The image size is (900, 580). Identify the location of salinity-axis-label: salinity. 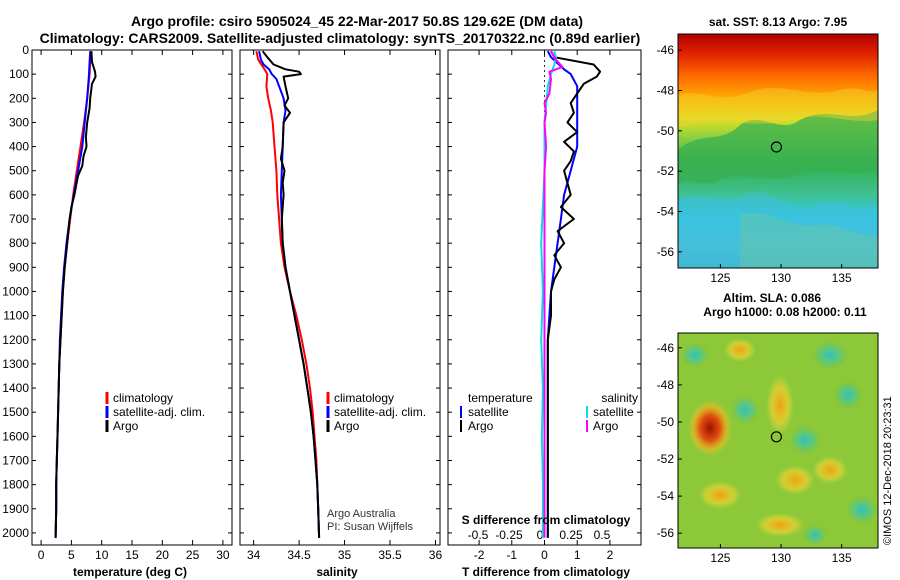
(337, 572).